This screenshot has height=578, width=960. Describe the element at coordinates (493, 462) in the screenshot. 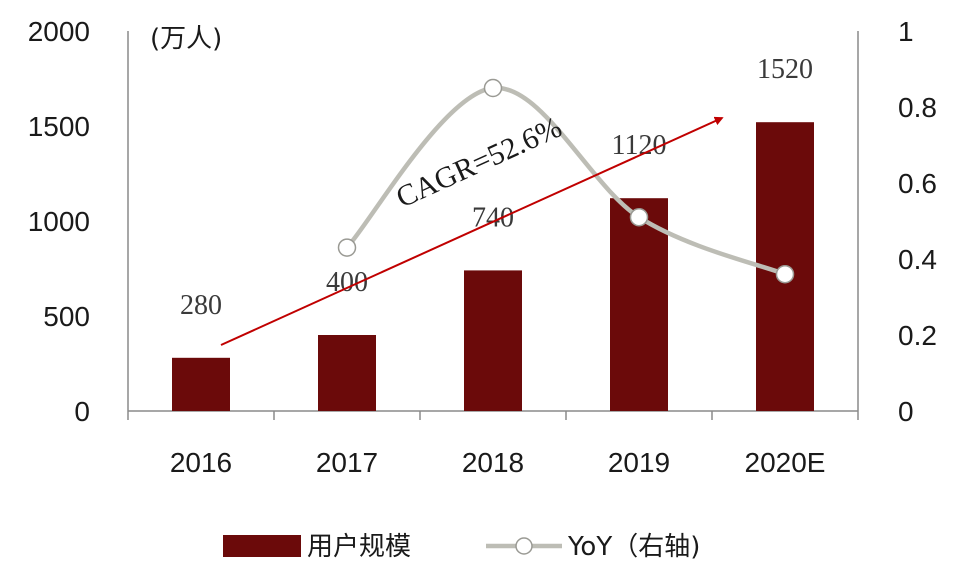

I see `x-category-label: 2018` at that location.